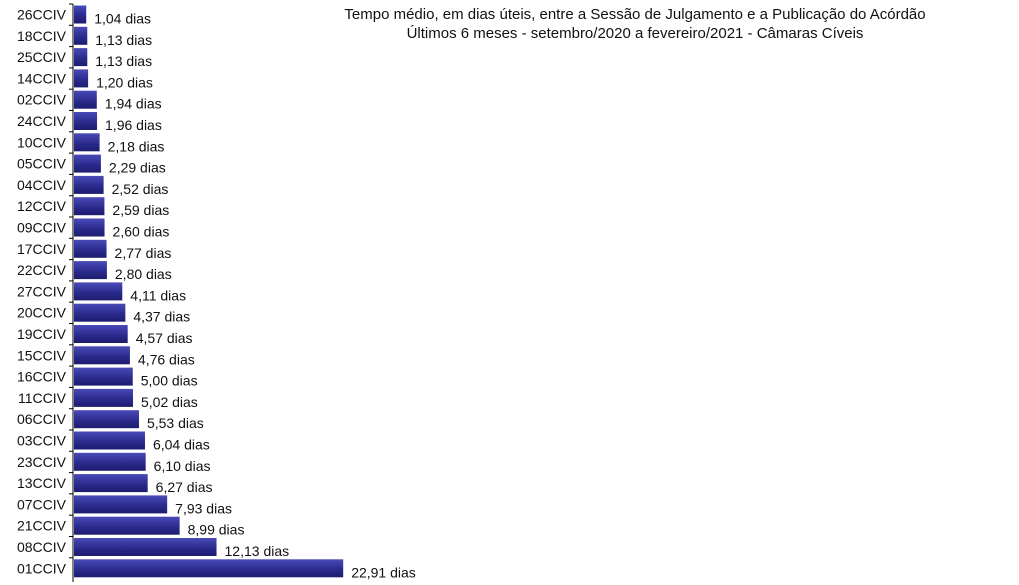 This screenshot has height=585, width=1019. Describe the element at coordinates (42, 206) in the screenshot. I see `category-label: 12CCIV` at that location.